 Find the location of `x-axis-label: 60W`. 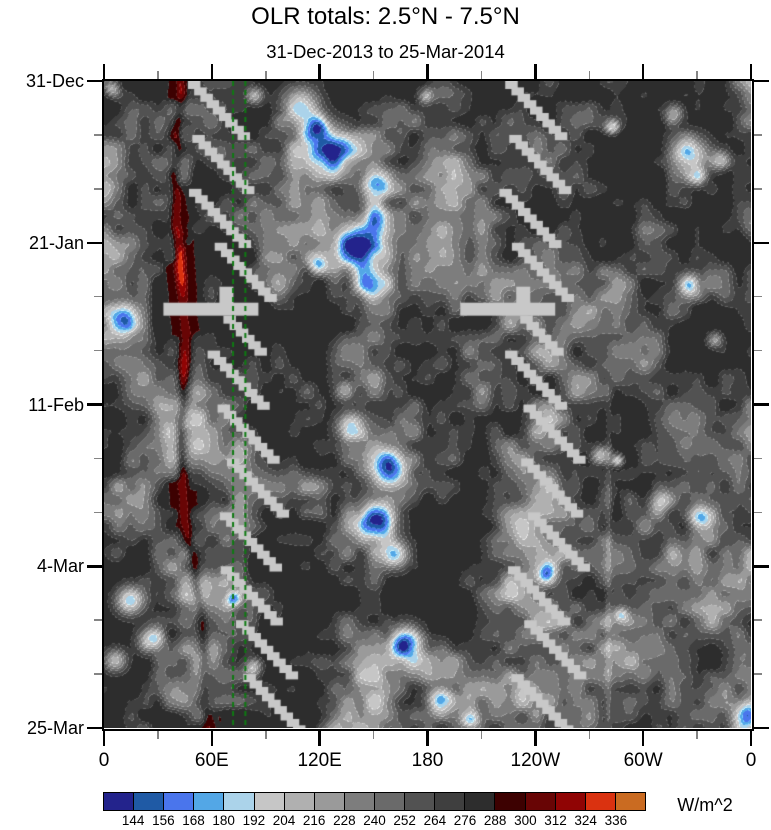

x-axis-label: 60W is located at coordinates (643, 760).